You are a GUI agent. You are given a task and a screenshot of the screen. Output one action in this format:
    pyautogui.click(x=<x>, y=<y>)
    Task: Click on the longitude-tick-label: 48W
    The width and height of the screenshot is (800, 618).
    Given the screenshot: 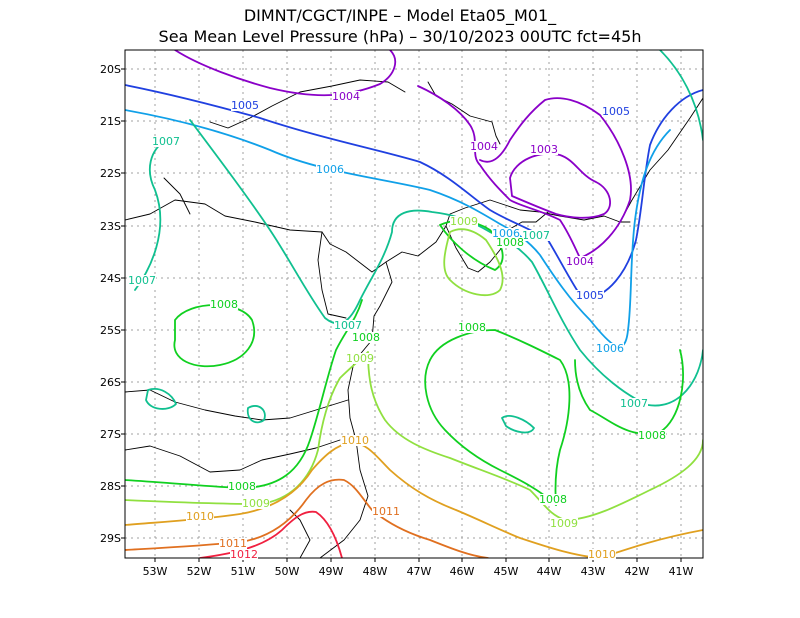 What is the action you would take?
    pyautogui.click(x=375, y=571)
    